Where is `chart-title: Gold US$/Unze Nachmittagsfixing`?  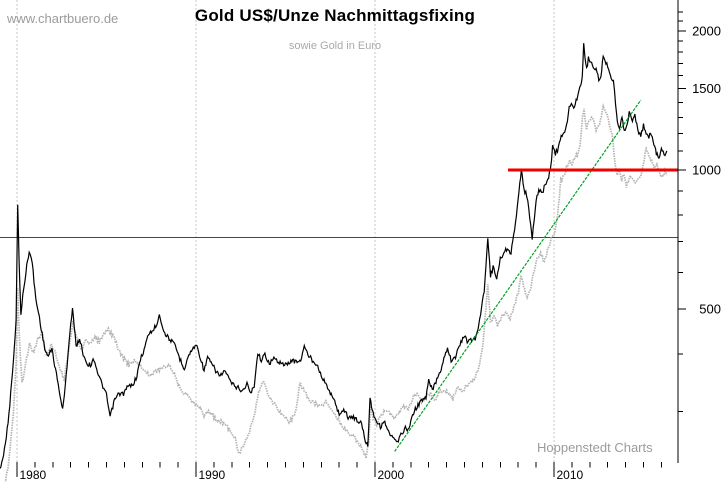
chart-title: Gold US$/Unze Nachmittagsfixing is located at coordinates (335, 15).